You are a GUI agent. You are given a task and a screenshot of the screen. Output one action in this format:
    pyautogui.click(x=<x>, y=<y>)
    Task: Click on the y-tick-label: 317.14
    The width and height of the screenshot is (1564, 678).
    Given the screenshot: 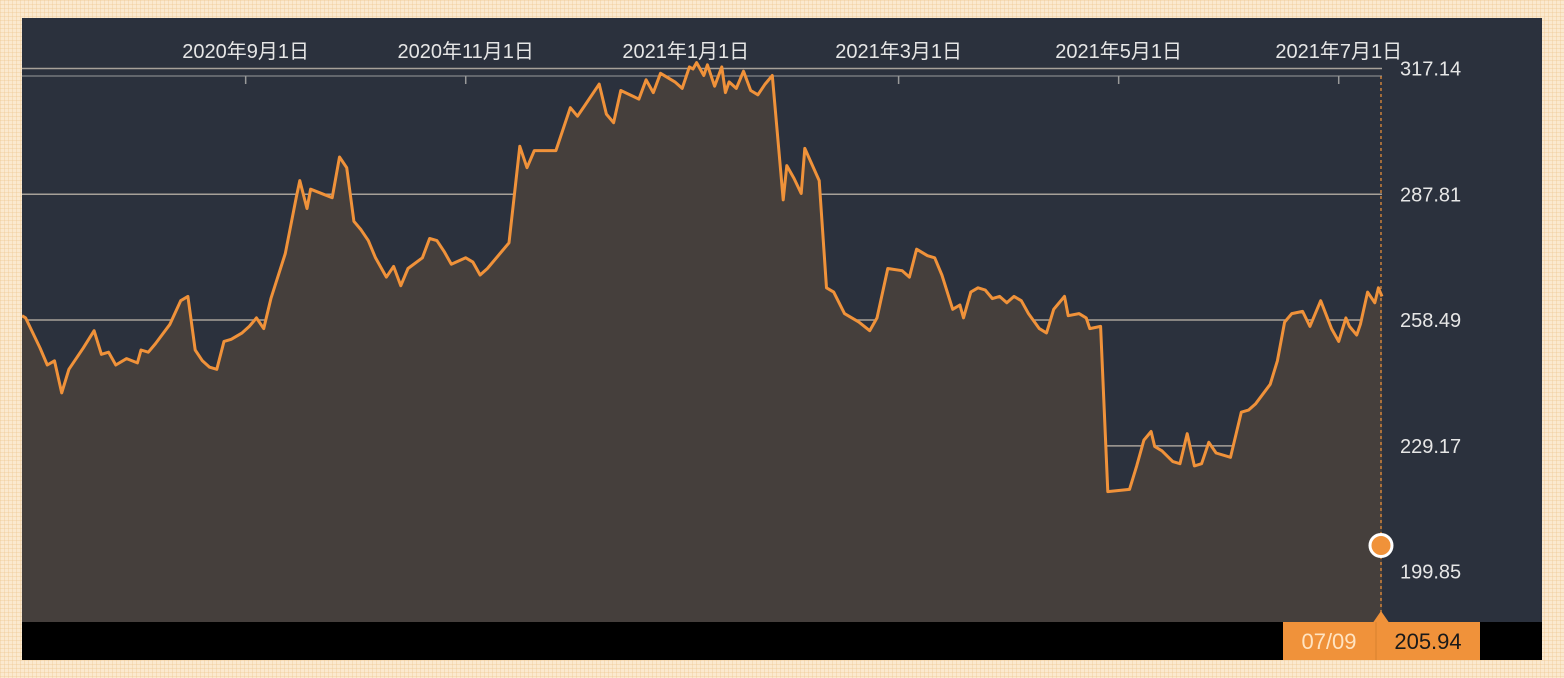 What is the action you would take?
    pyautogui.click(x=1430, y=69)
    